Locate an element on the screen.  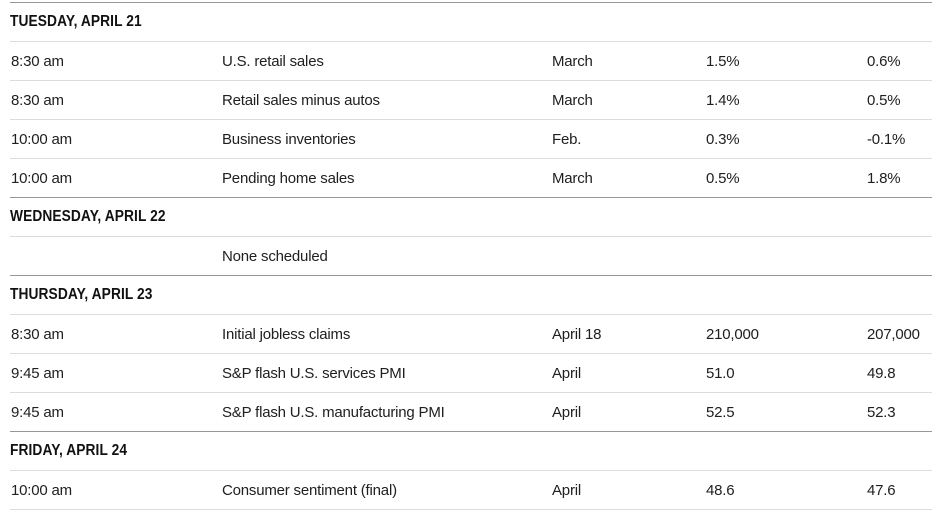
report-cell: U.S. retail sales is located at coordinates (273, 61).